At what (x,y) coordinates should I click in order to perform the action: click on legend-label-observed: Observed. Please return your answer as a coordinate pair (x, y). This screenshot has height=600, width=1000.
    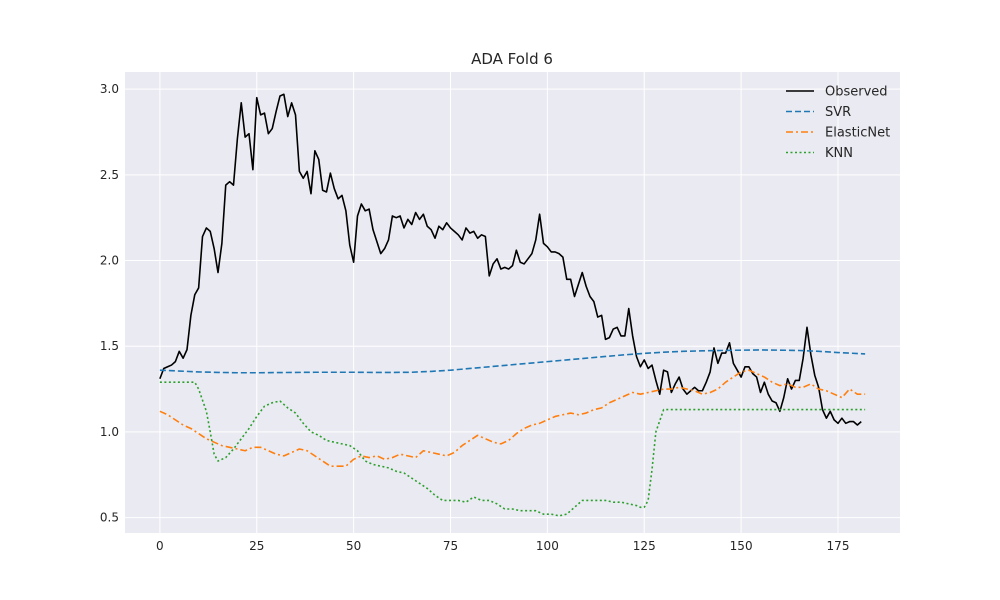
    Looking at the image, I should click on (856, 92).